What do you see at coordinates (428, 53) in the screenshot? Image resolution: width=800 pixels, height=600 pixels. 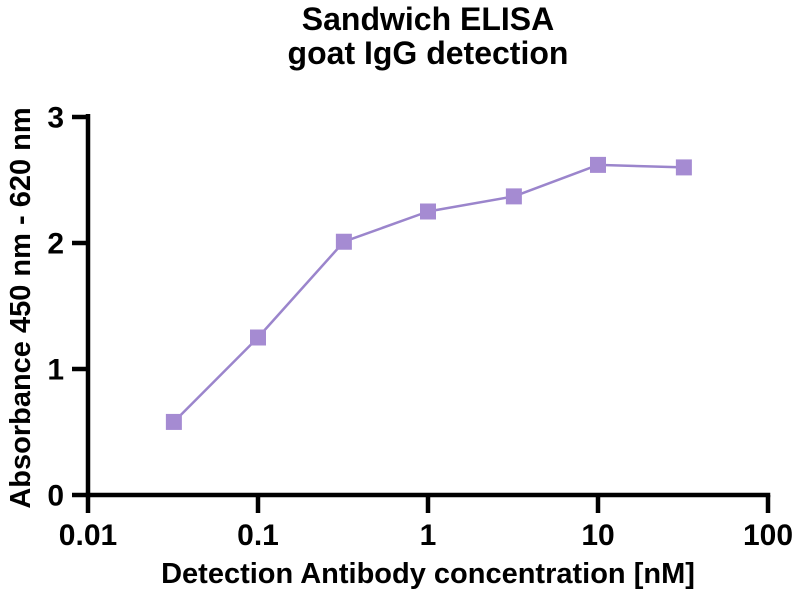 I see `chart-title-line-2: goat IgG detection` at bounding box center [428, 53].